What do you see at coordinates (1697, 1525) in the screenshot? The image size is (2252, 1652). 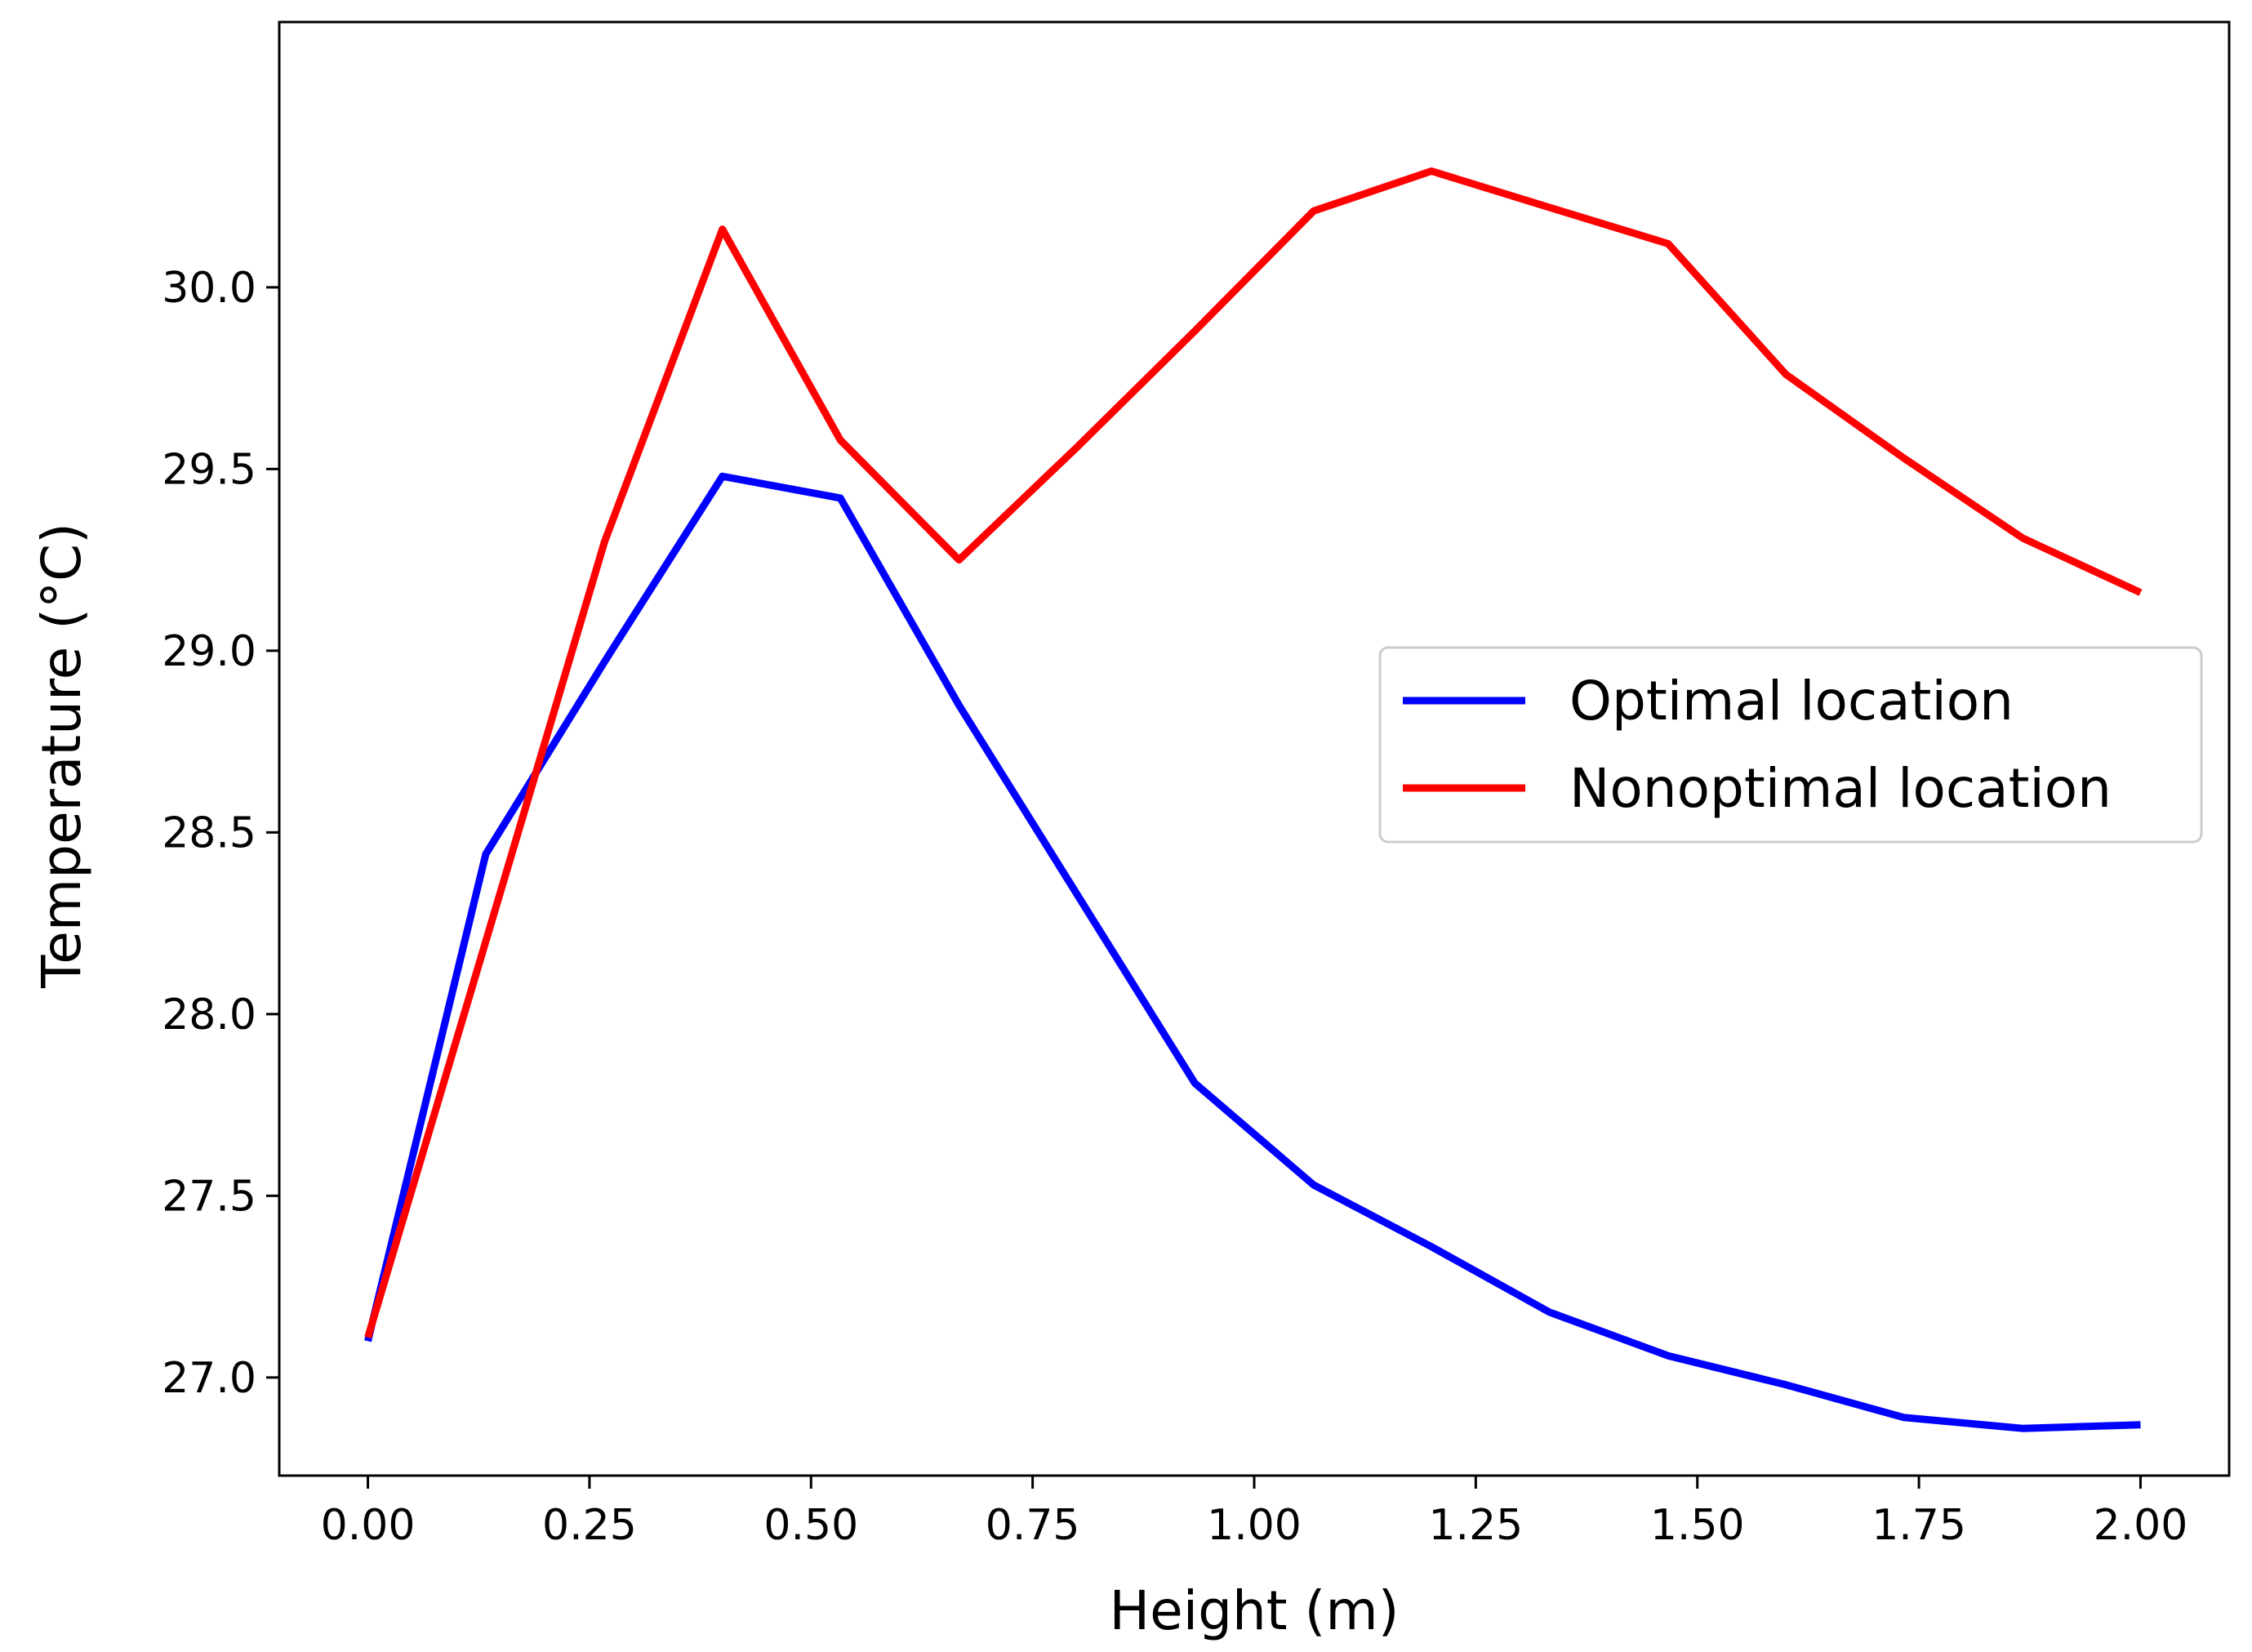 I see `x-tick-label: 1.50` at bounding box center [1697, 1525].